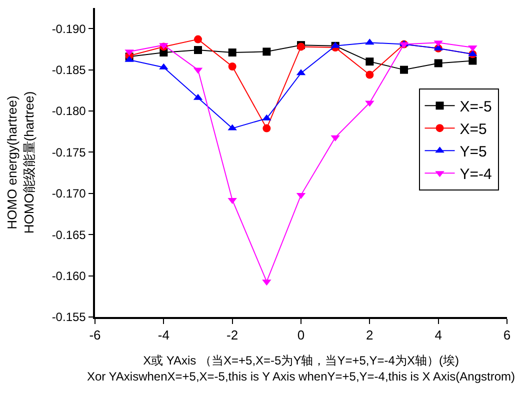 The width and height of the screenshot is (519, 397). What do you see at coordinates (370, 334) in the screenshot?
I see `x-tick-label: 2` at bounding box center [370, 334].